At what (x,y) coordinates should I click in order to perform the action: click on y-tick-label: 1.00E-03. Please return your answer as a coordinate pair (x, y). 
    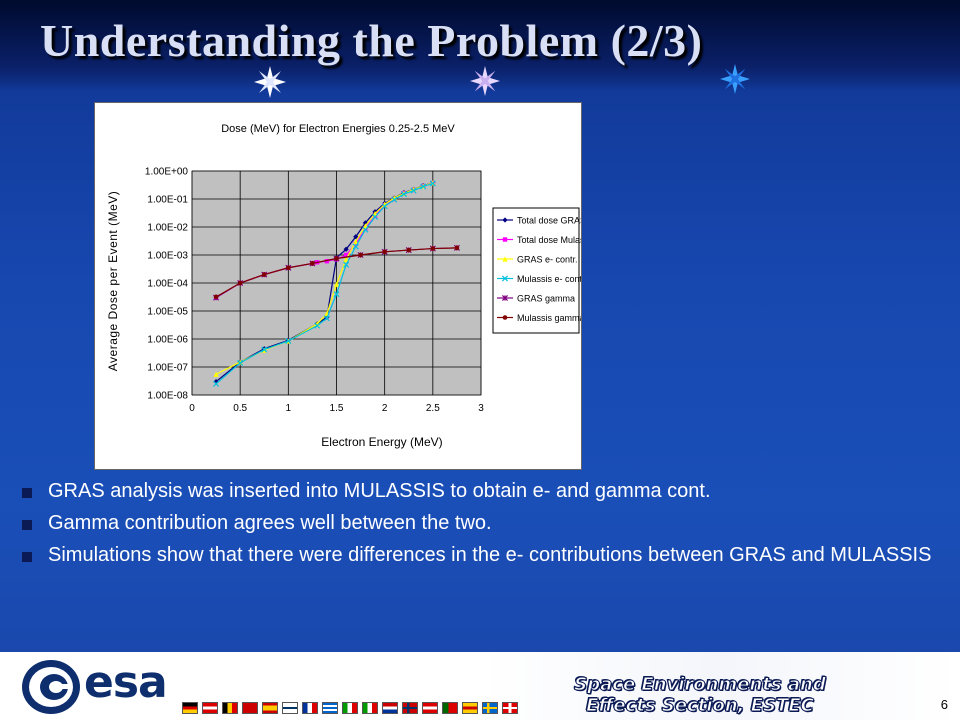
    Looking at the image, I should click on (167, 256).